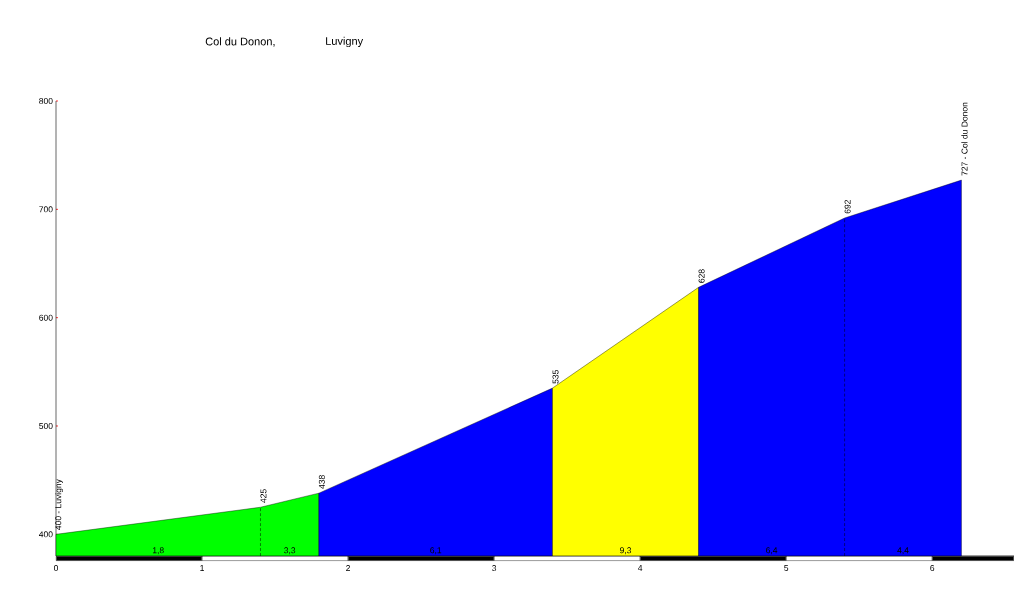  I want to click on x-tick-label: 0, so click(56, 568).